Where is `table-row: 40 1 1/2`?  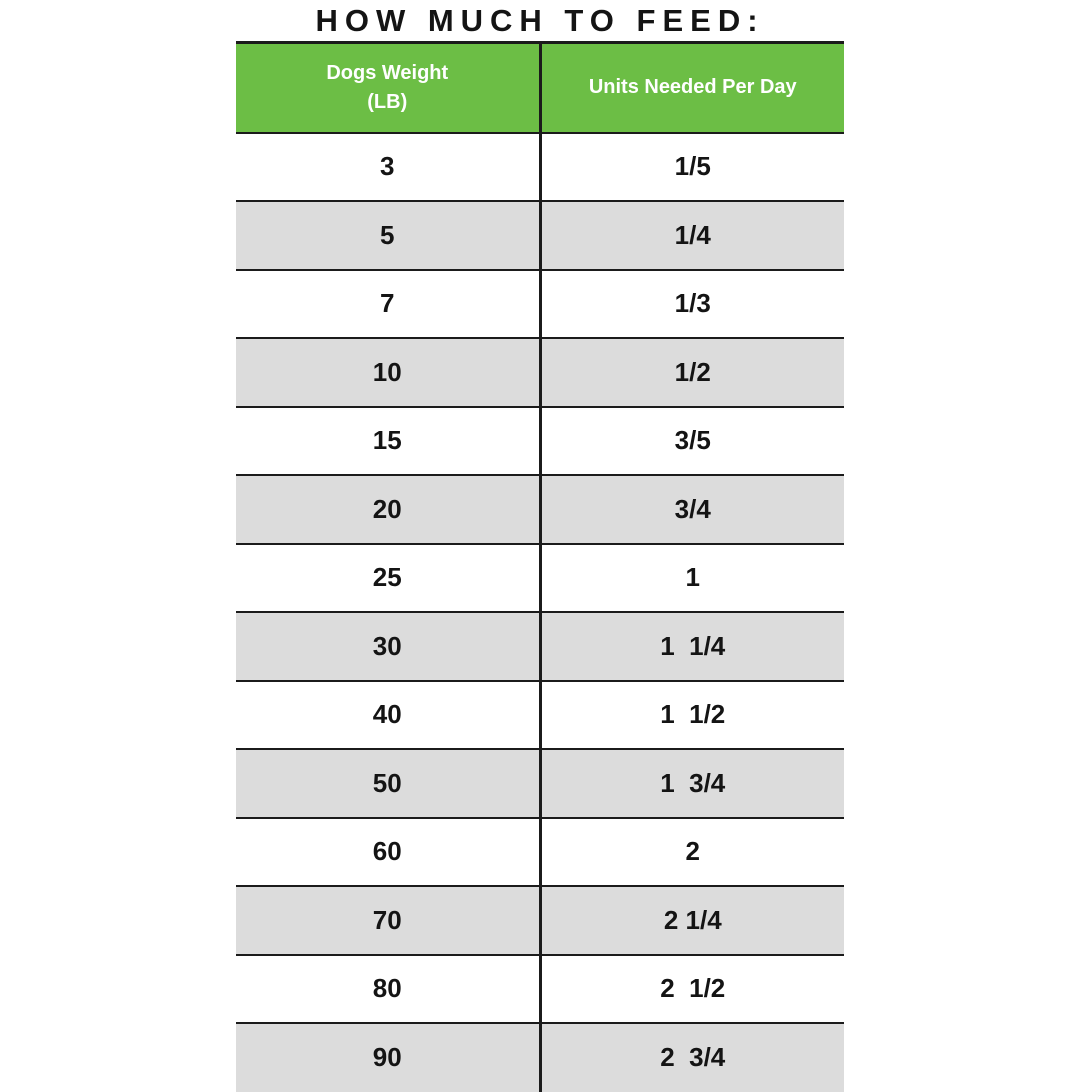
table-row: 40 1 1/2 is located at coordinates (540, 714).